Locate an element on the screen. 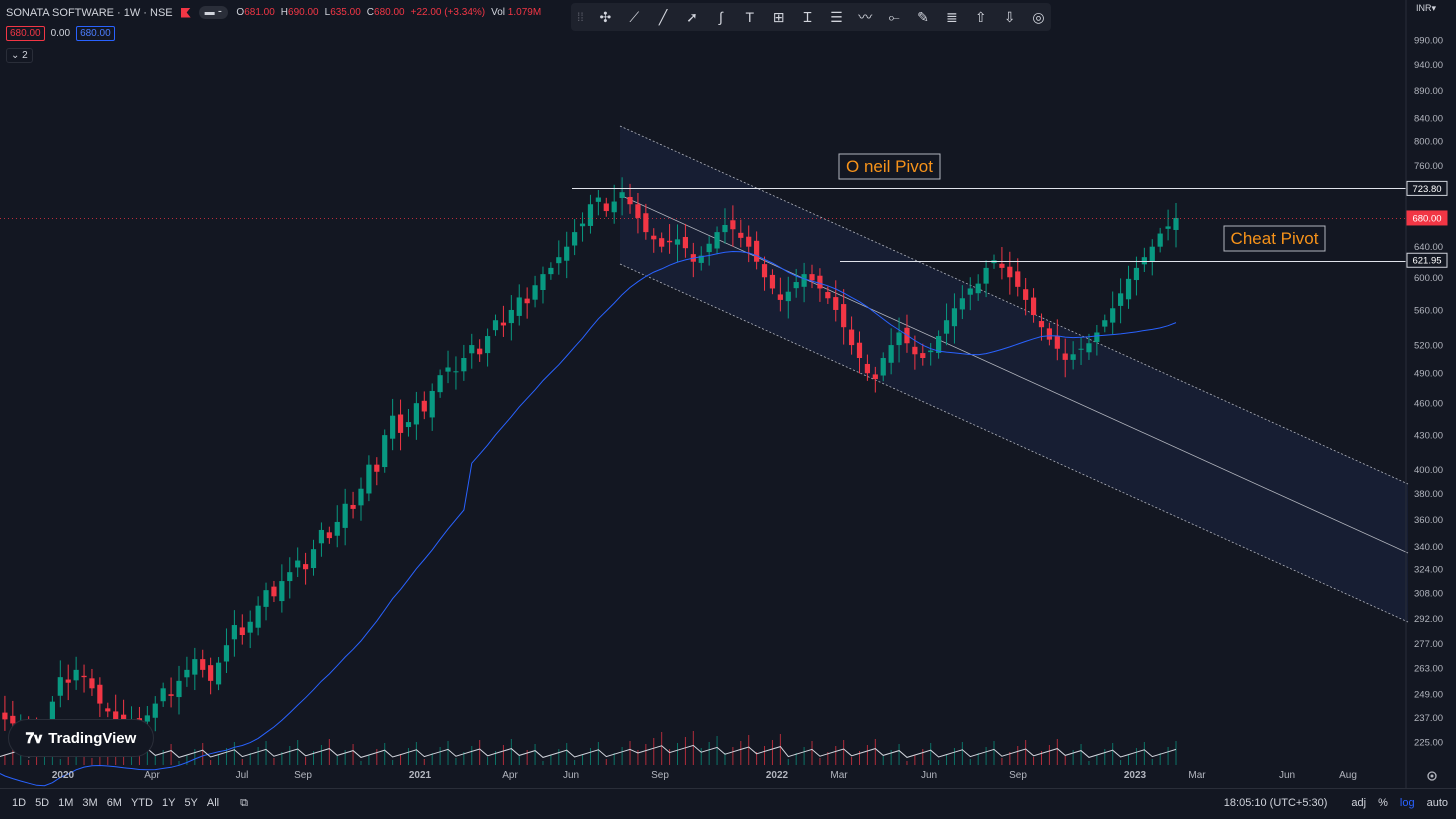 This screenshot has height=819, width=1456. price-level-tag is located at coordinates (1427, 218).